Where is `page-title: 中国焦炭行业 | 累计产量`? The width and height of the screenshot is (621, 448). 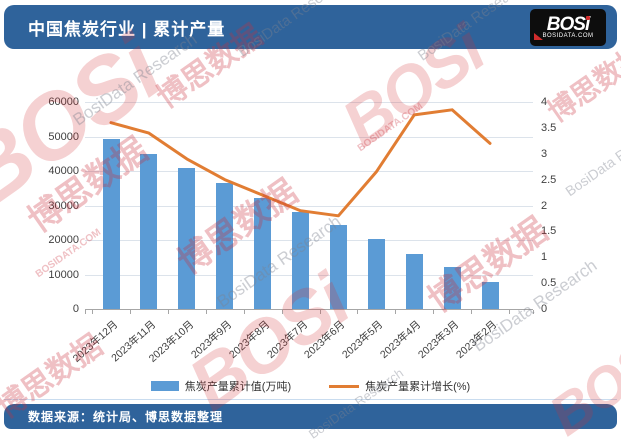 page-title: 中国焦炭行业 | 累计产量 is located at coordinates (127, 29).